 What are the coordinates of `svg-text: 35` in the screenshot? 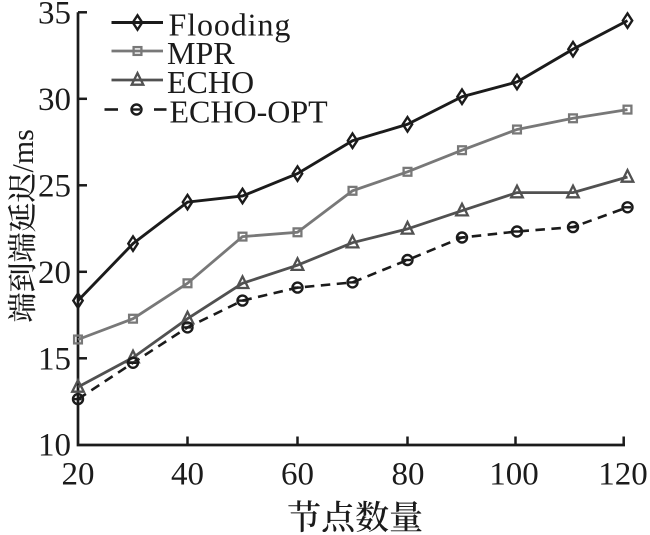 It's located at (54, 15).